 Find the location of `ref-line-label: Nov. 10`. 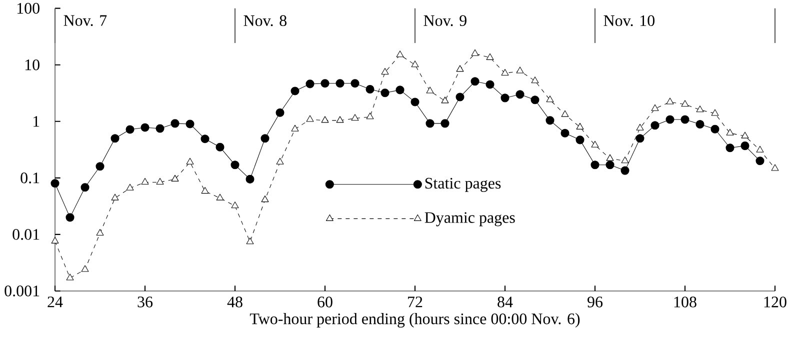

ref-line-label: Nov. 10 is located at coordinates (629, 20).